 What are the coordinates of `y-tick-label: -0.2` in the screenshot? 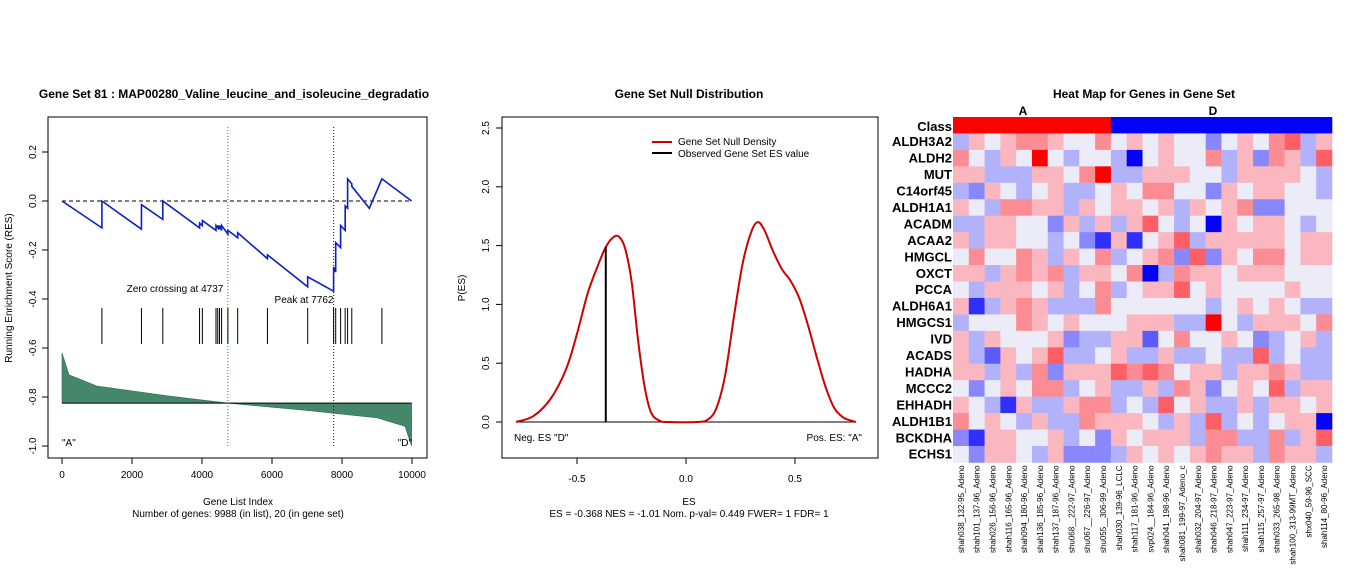 It's located at (33, 250).